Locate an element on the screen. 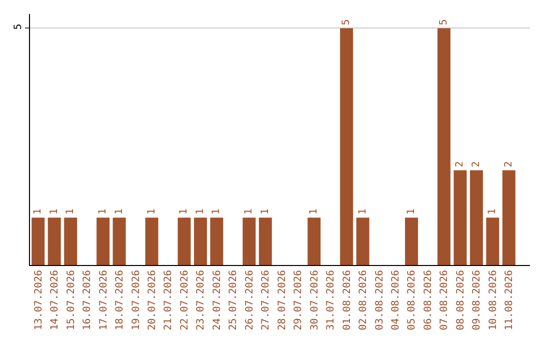 Image resolution: width=540 pixels, height=340 pixels. x-tick-label: 19.07.2026 is located at coordinates (136, 300).